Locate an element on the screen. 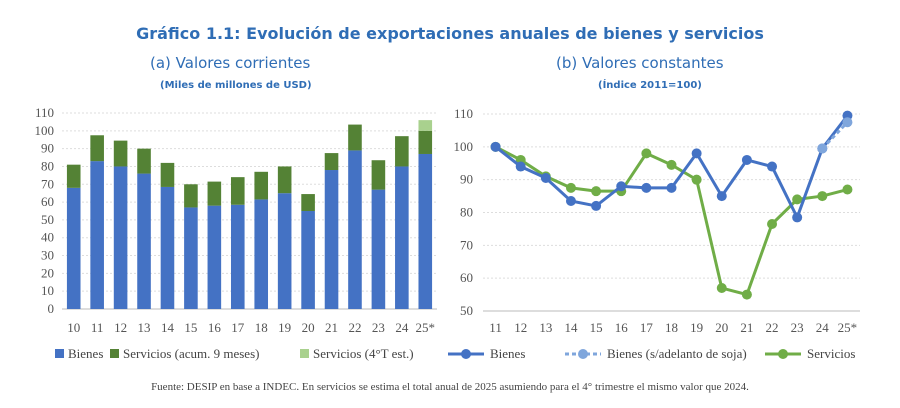 The image size is (900, 408). chart-a-subtitle: (Miles de millones de USD) is located at coordinates (236, 85).